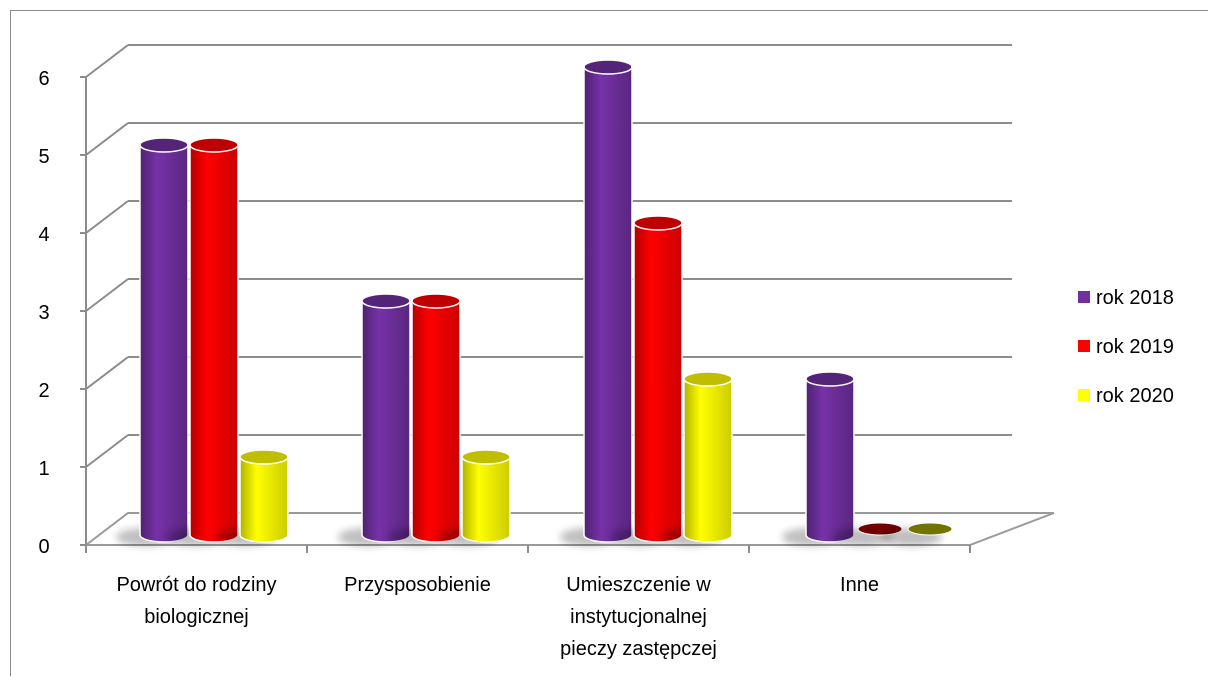  Describe the element at coordinates (43, 469) in the screenshot. I see `y-tick-label: 1` at that location.